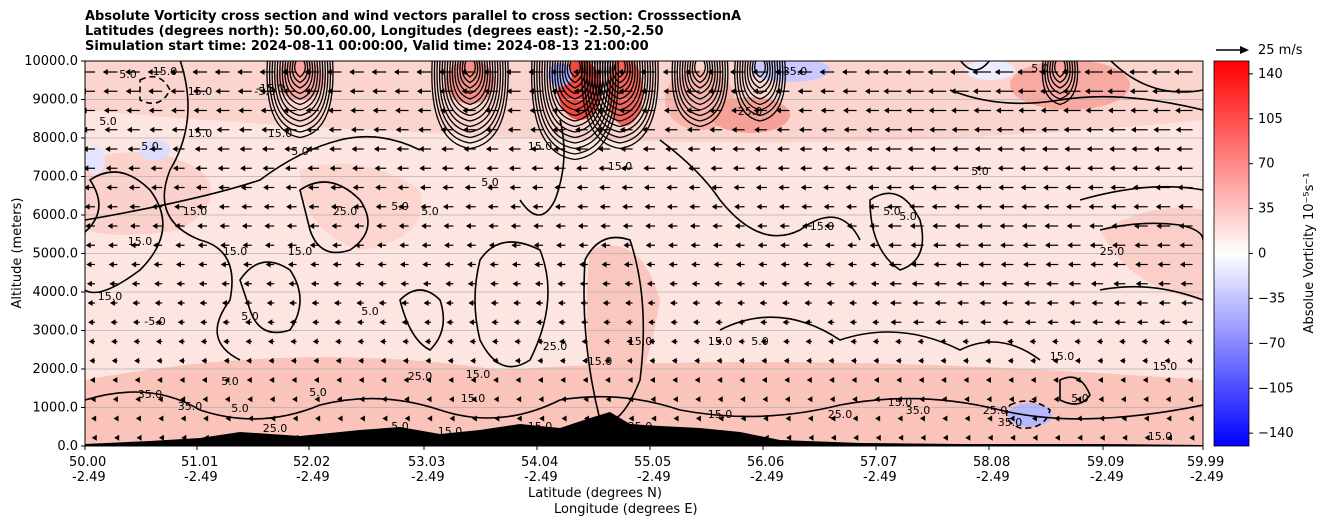  I want to click on x-tick-label-lon: -2.49, so click(201, 477).